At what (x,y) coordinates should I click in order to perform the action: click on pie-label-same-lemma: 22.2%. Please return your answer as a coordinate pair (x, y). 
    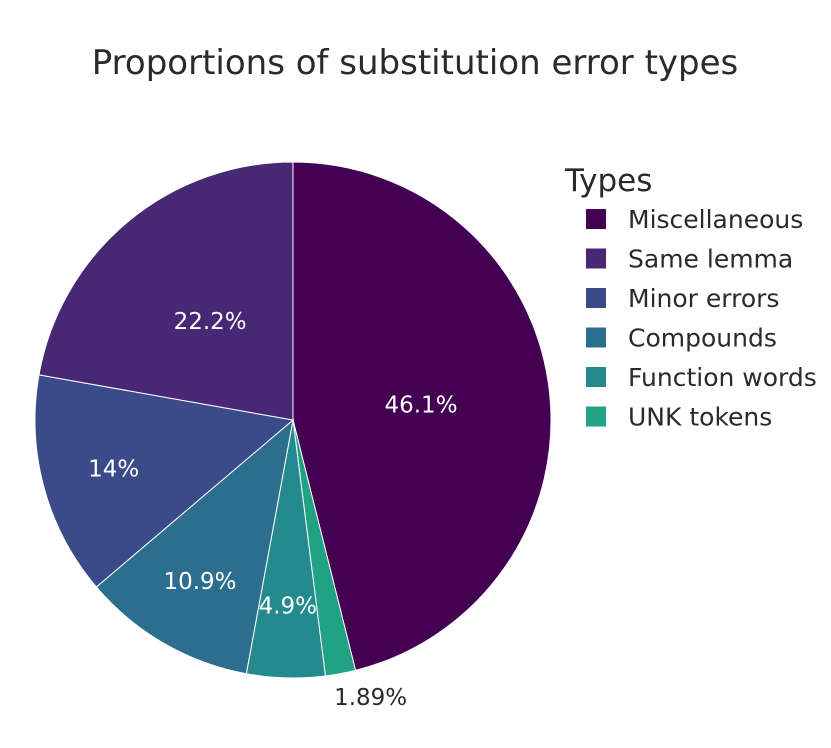
    Looking at the image, I should click on (210, 322).